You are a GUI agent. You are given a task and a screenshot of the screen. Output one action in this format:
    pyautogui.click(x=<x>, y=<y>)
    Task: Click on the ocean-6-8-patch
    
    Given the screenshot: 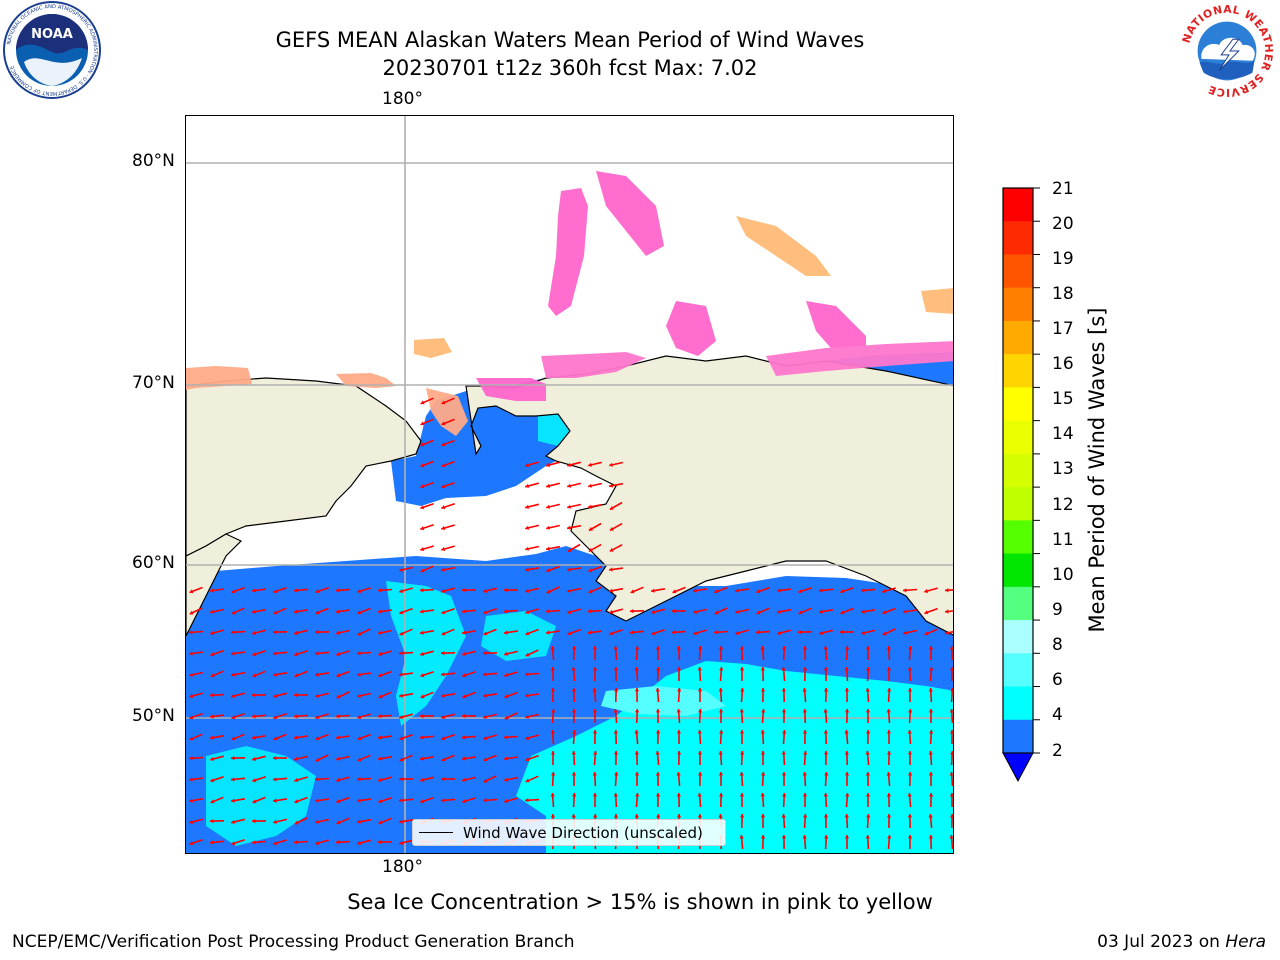 What is the action you would take?
    pyautogui.click(x=663, y=701)
    